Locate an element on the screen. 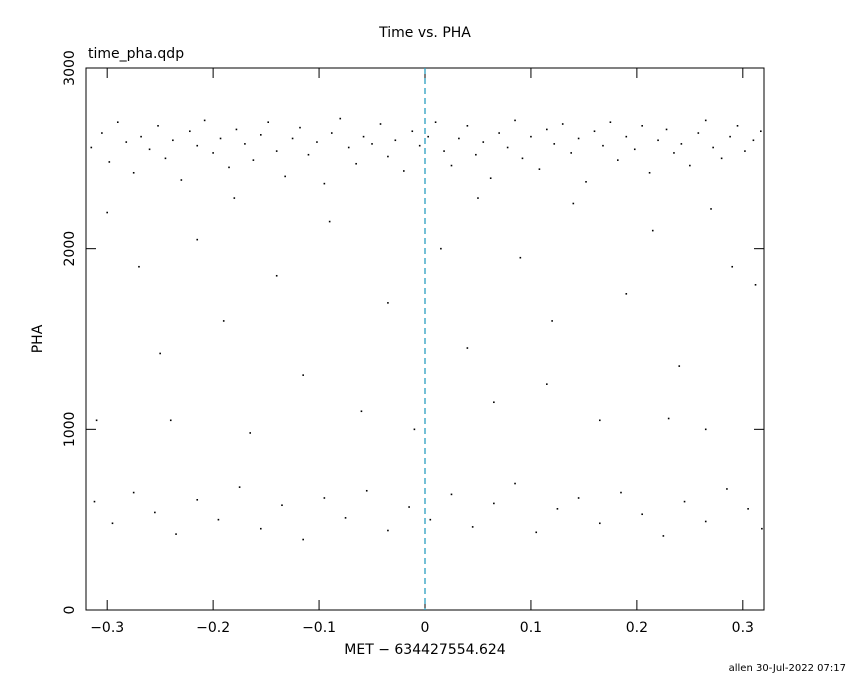 The width and height of the screenshot is (850, 680). x-tick-label: −0.3 is located at coordinates (107, 628).